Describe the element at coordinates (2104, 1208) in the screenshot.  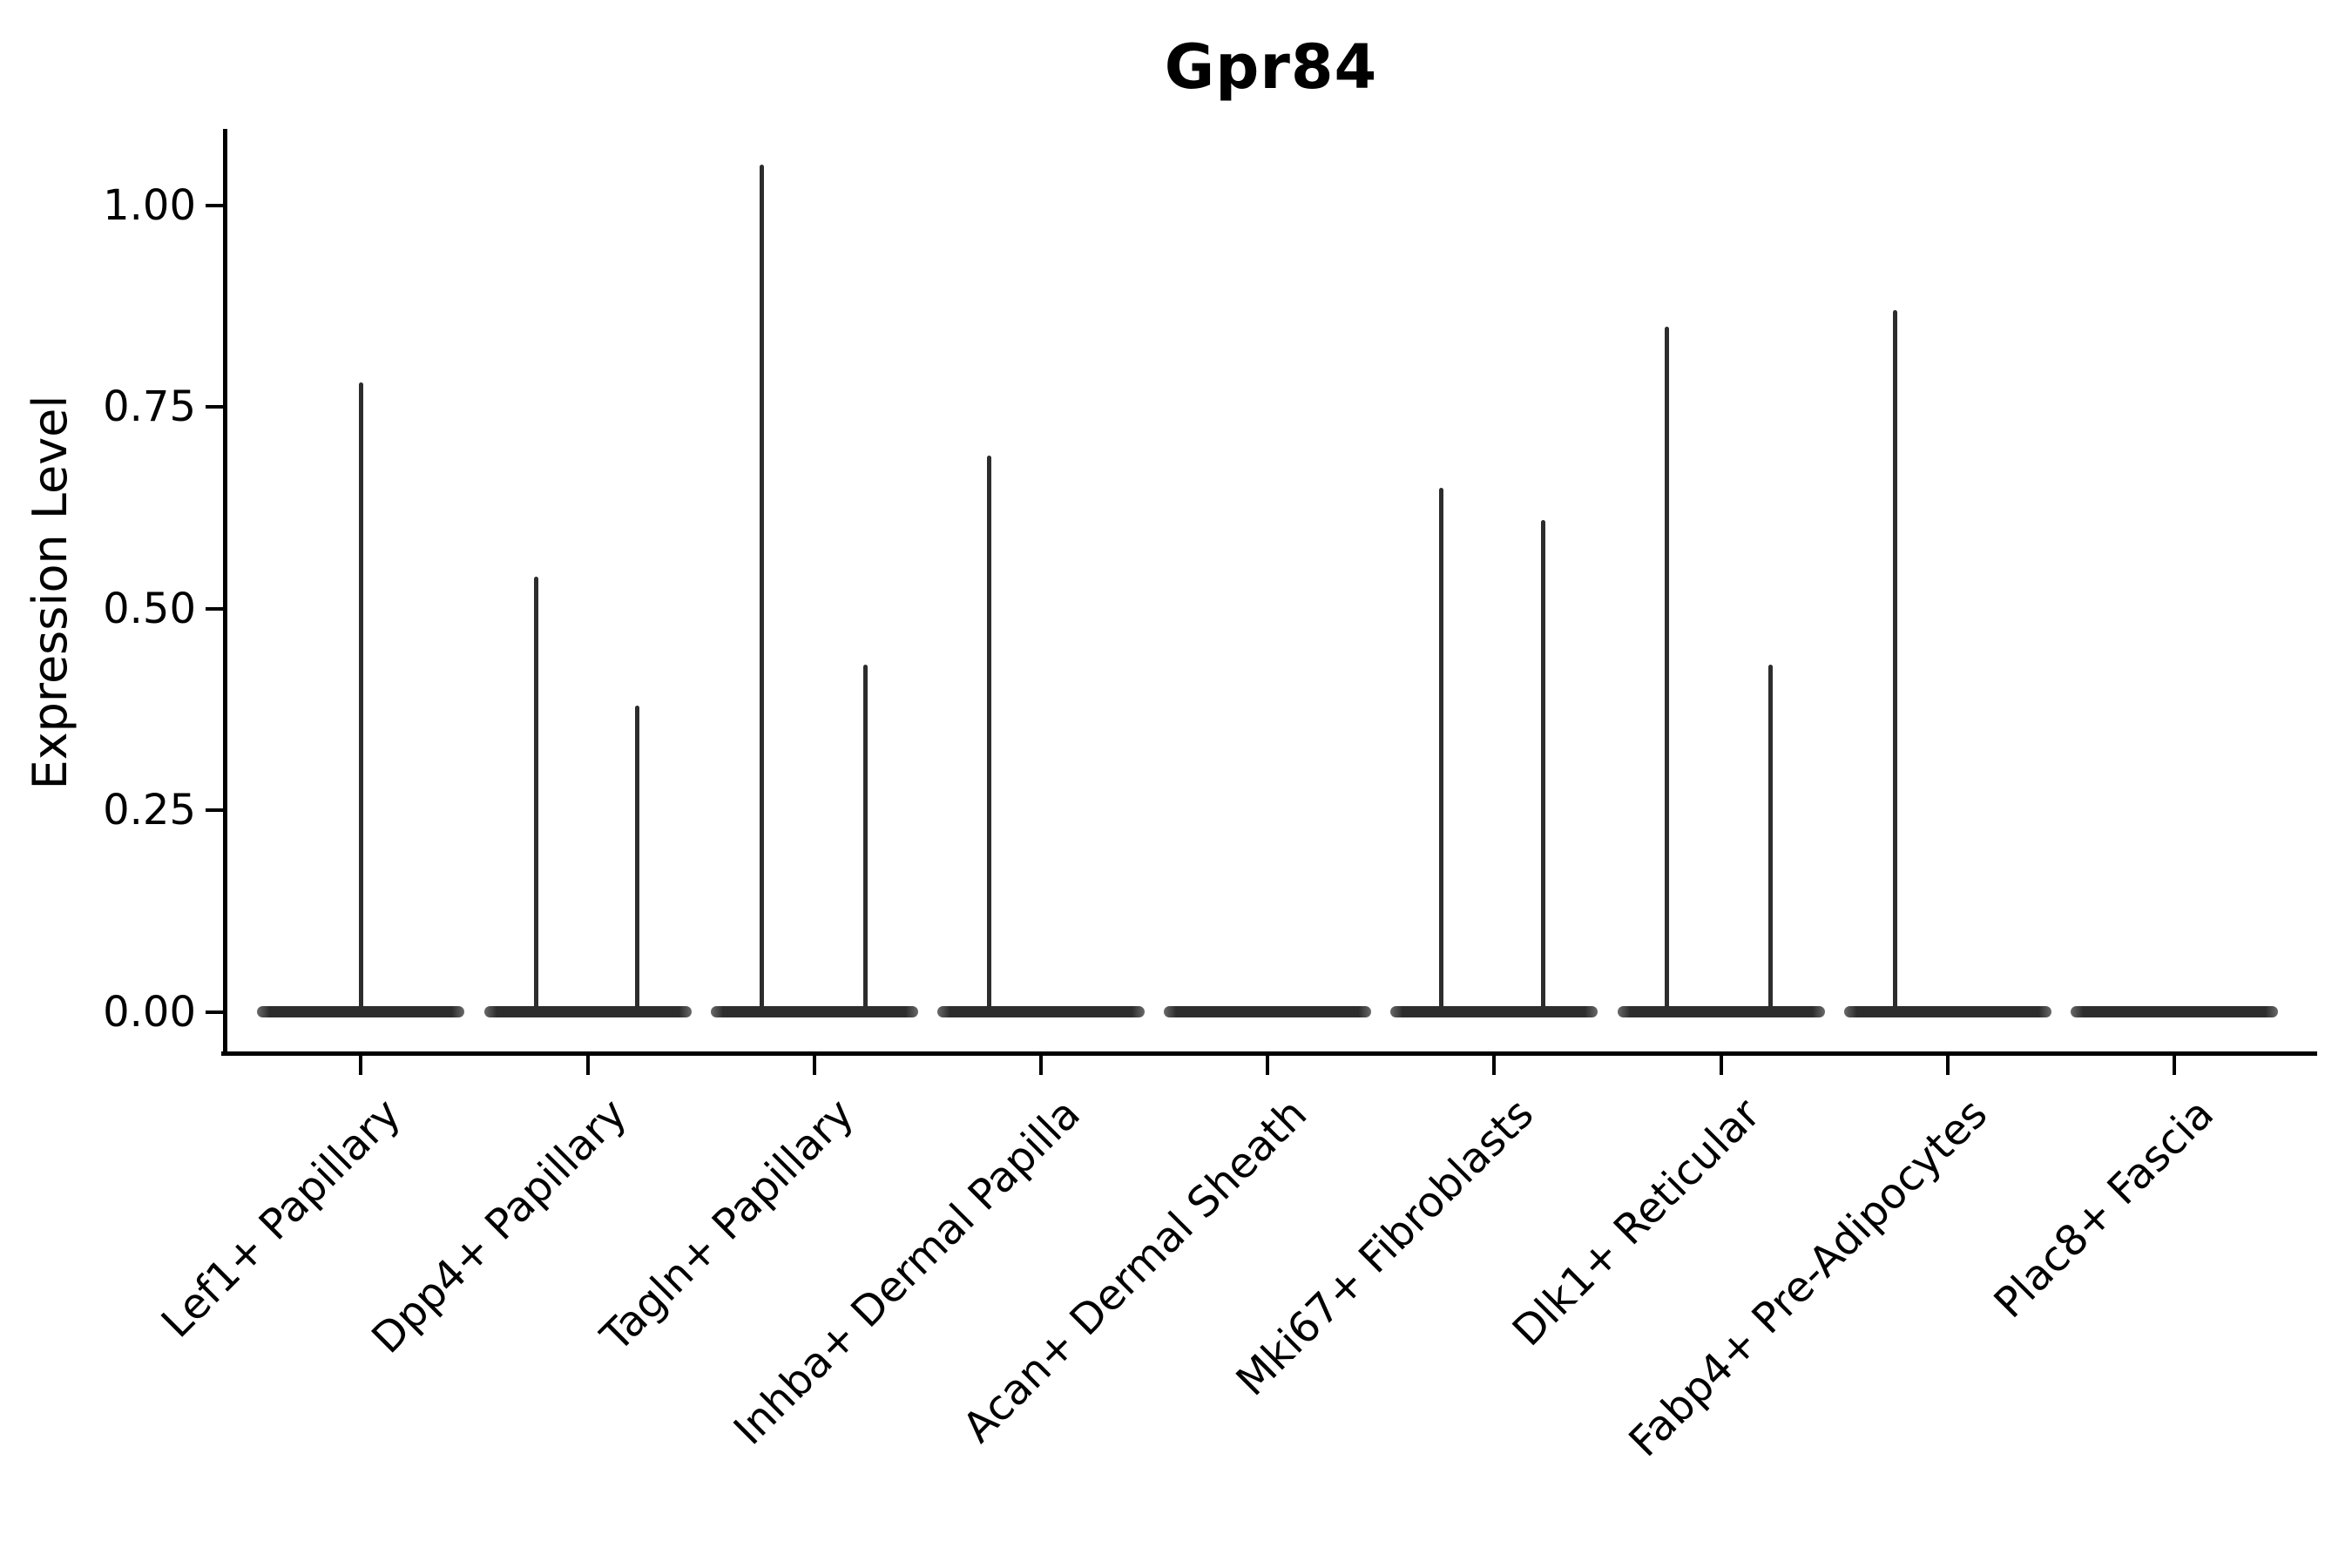
I see `x-tick-label: Plac8+ Fascia` at that location.